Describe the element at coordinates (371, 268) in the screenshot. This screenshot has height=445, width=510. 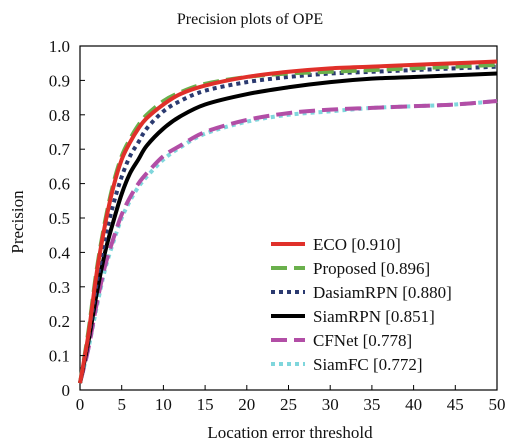
I see `legend-label: Proposed [0.896]` at that location.